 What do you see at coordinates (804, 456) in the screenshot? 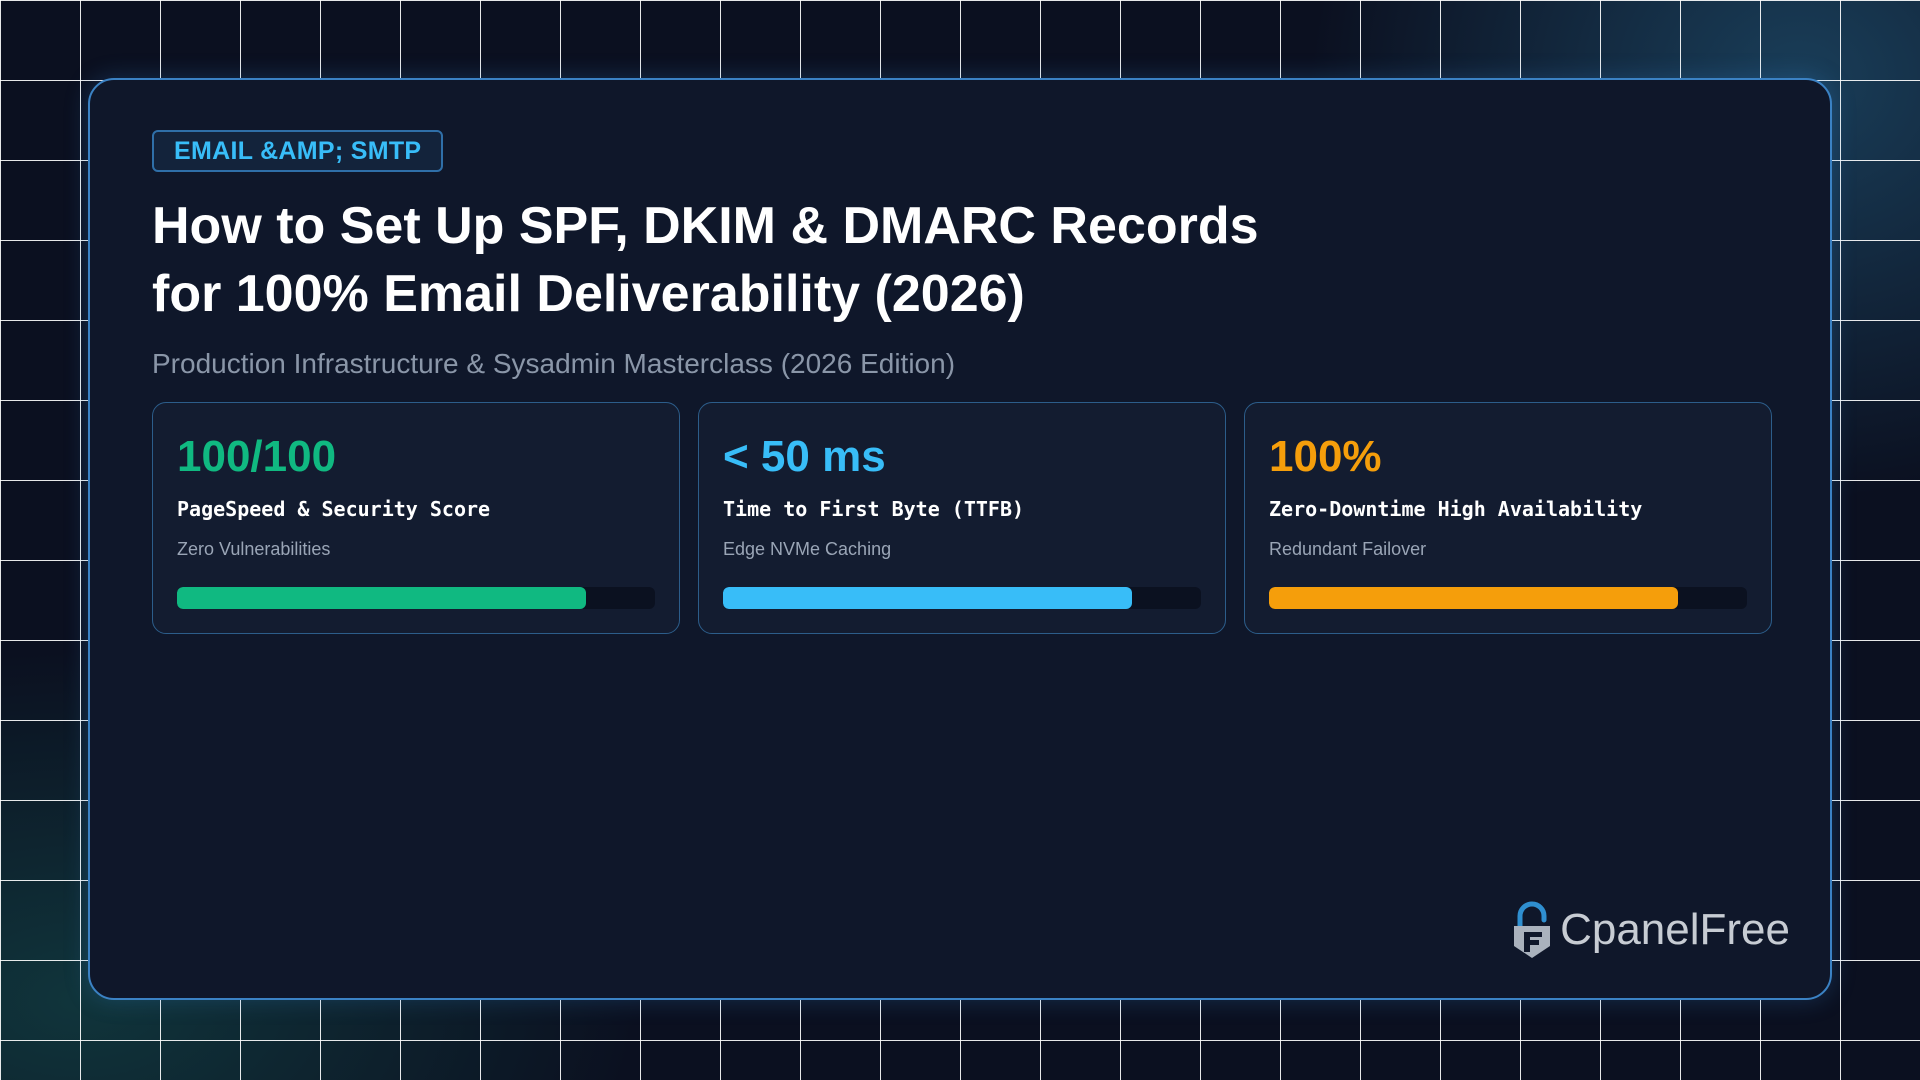
I see `stat-value: < 50 ms` at bounding box center [804, 456].